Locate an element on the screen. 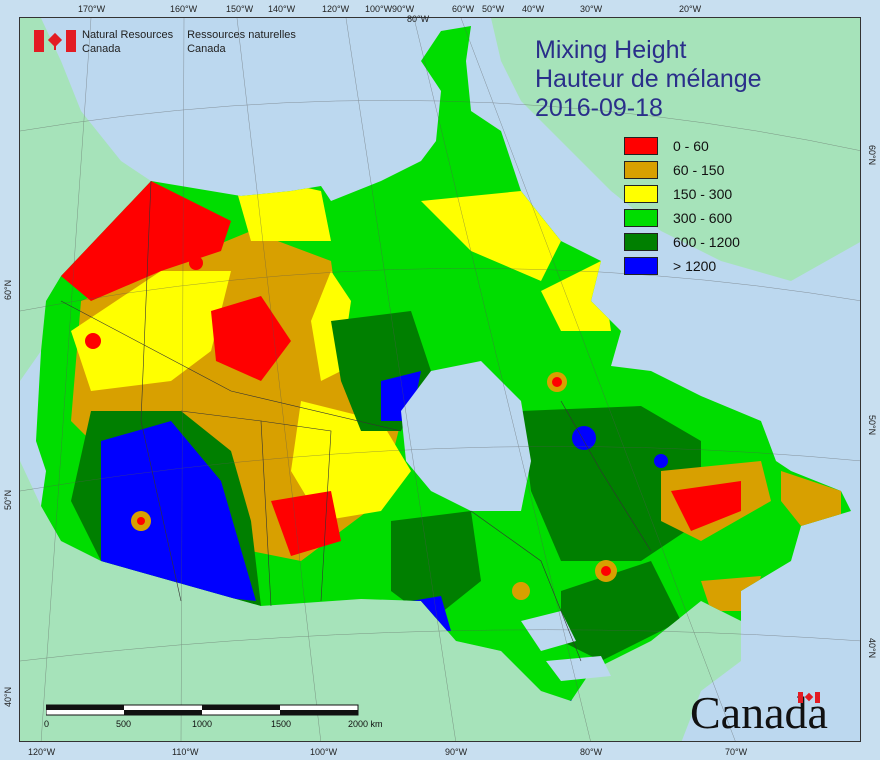  top-label-outer: 60°W is located at coordinates (463, 9).